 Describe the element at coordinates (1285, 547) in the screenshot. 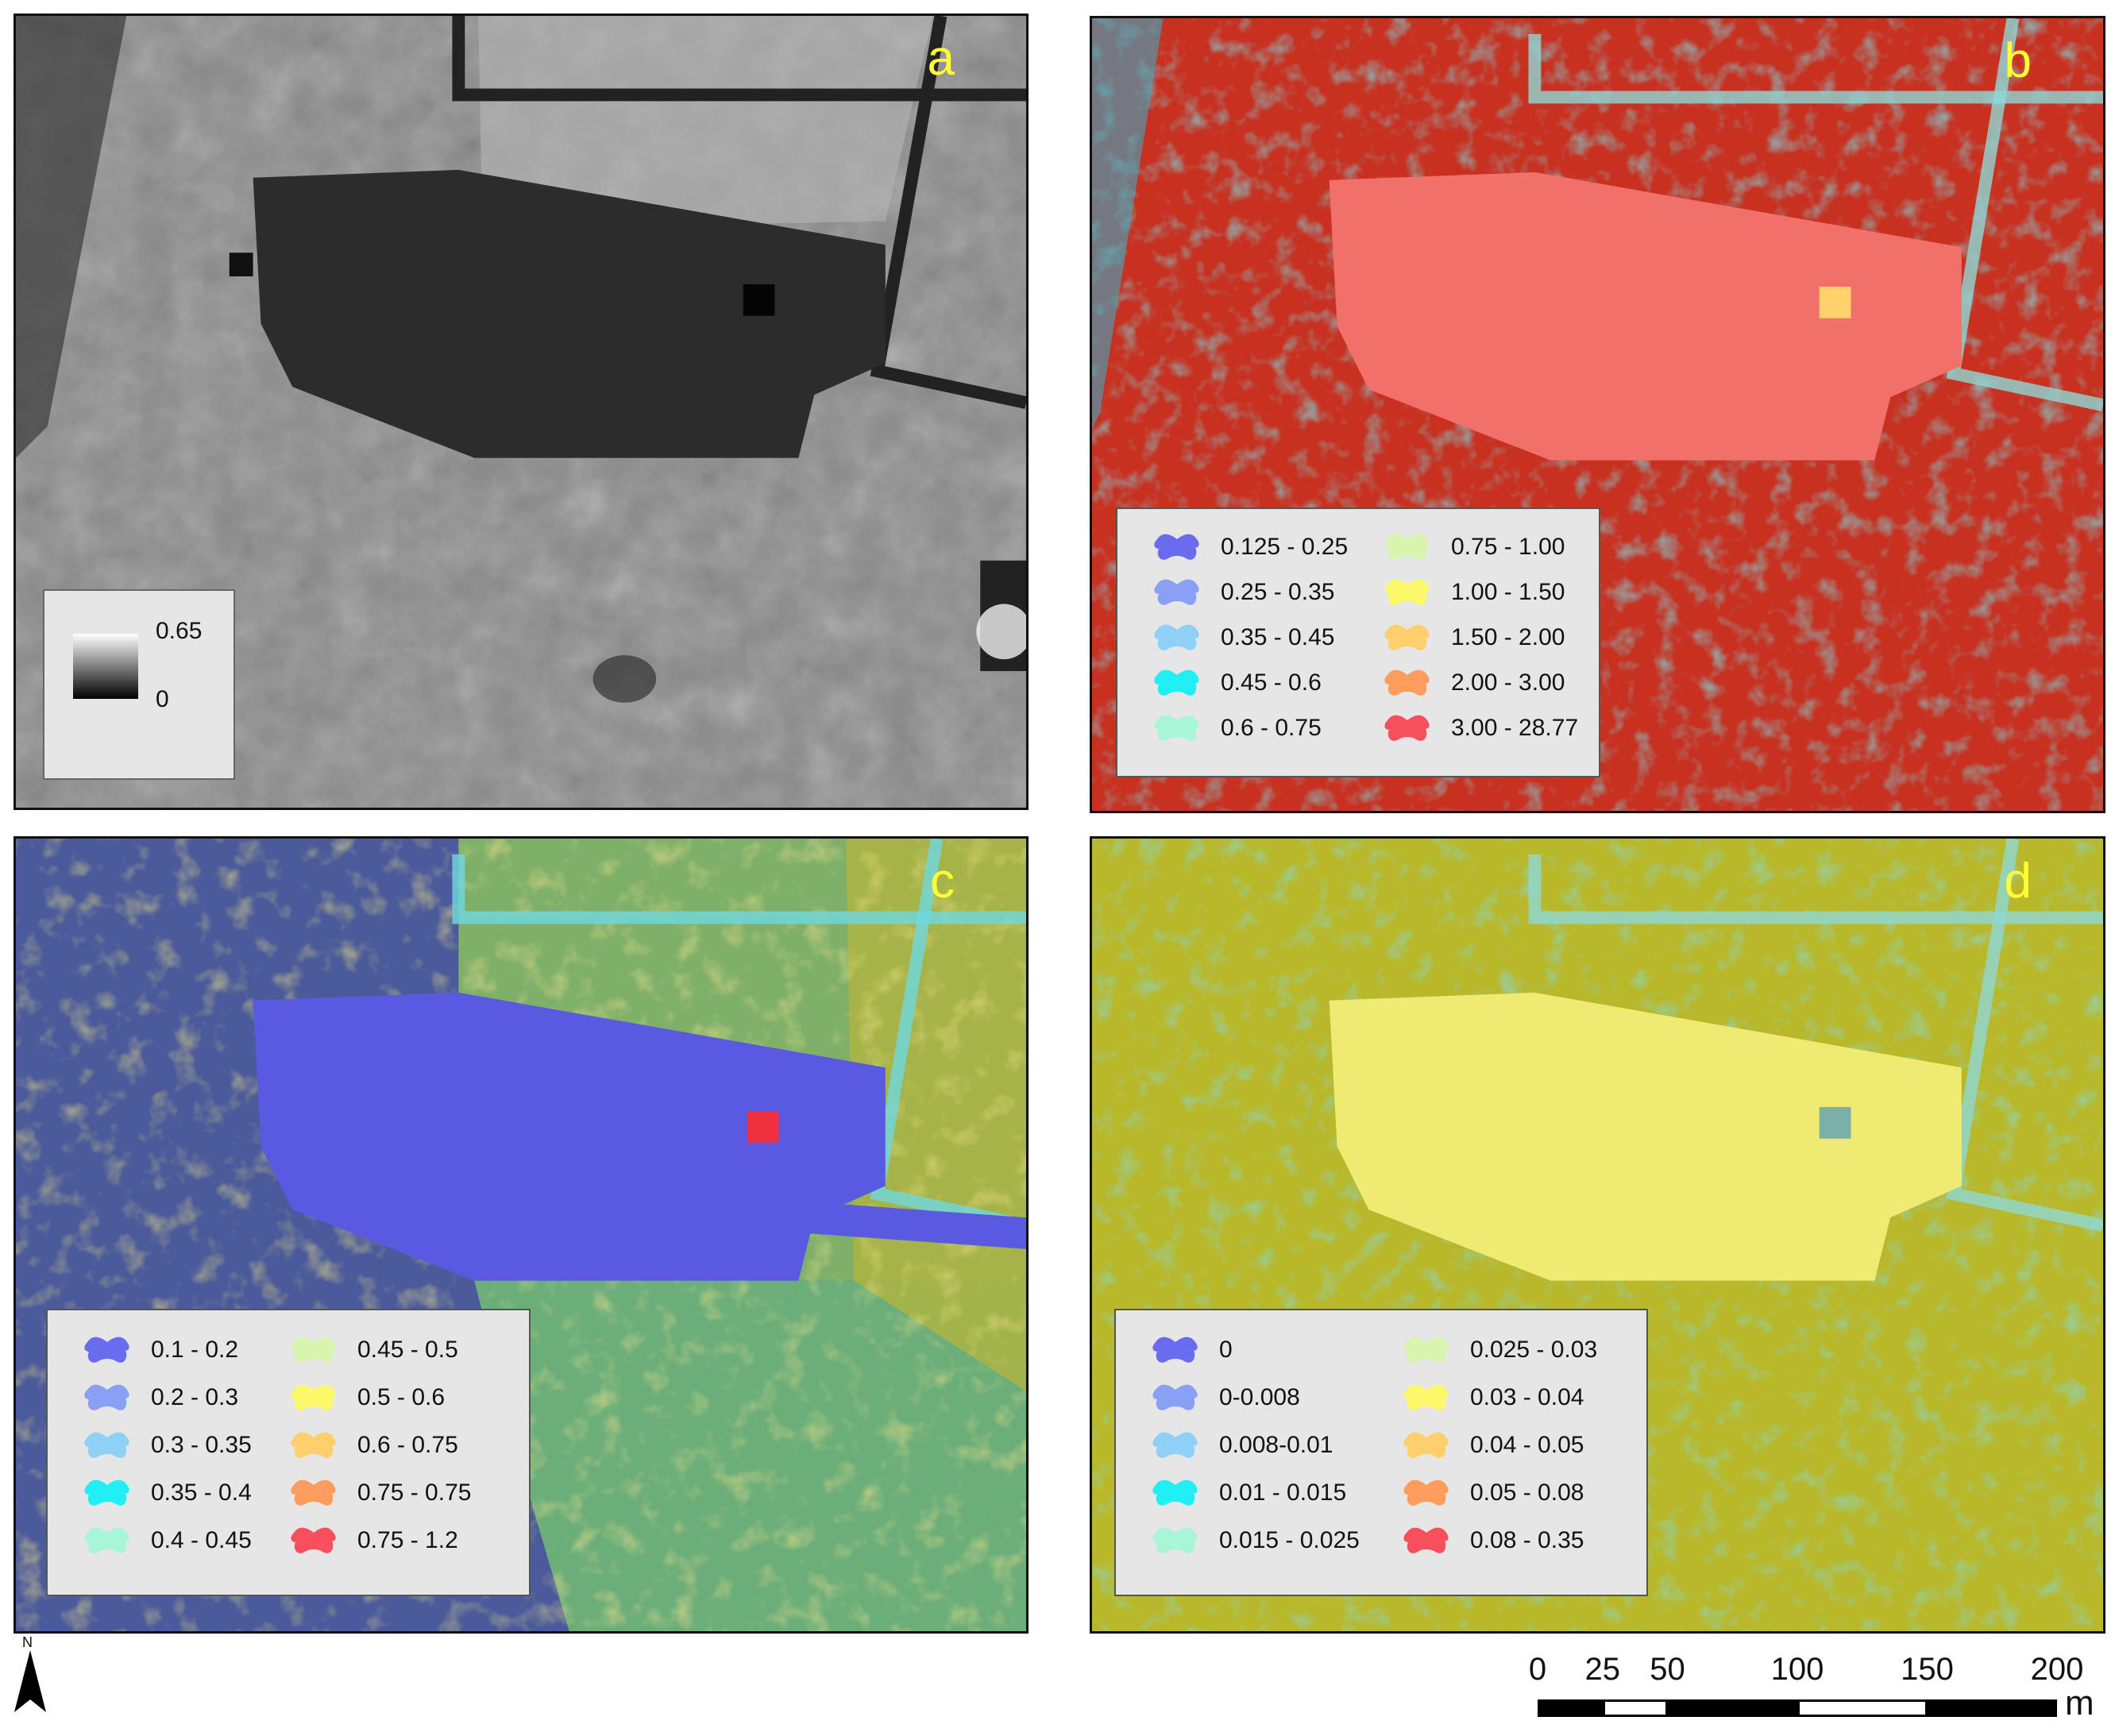

I see `legend-label: 0.125 - 0.25` at that location.